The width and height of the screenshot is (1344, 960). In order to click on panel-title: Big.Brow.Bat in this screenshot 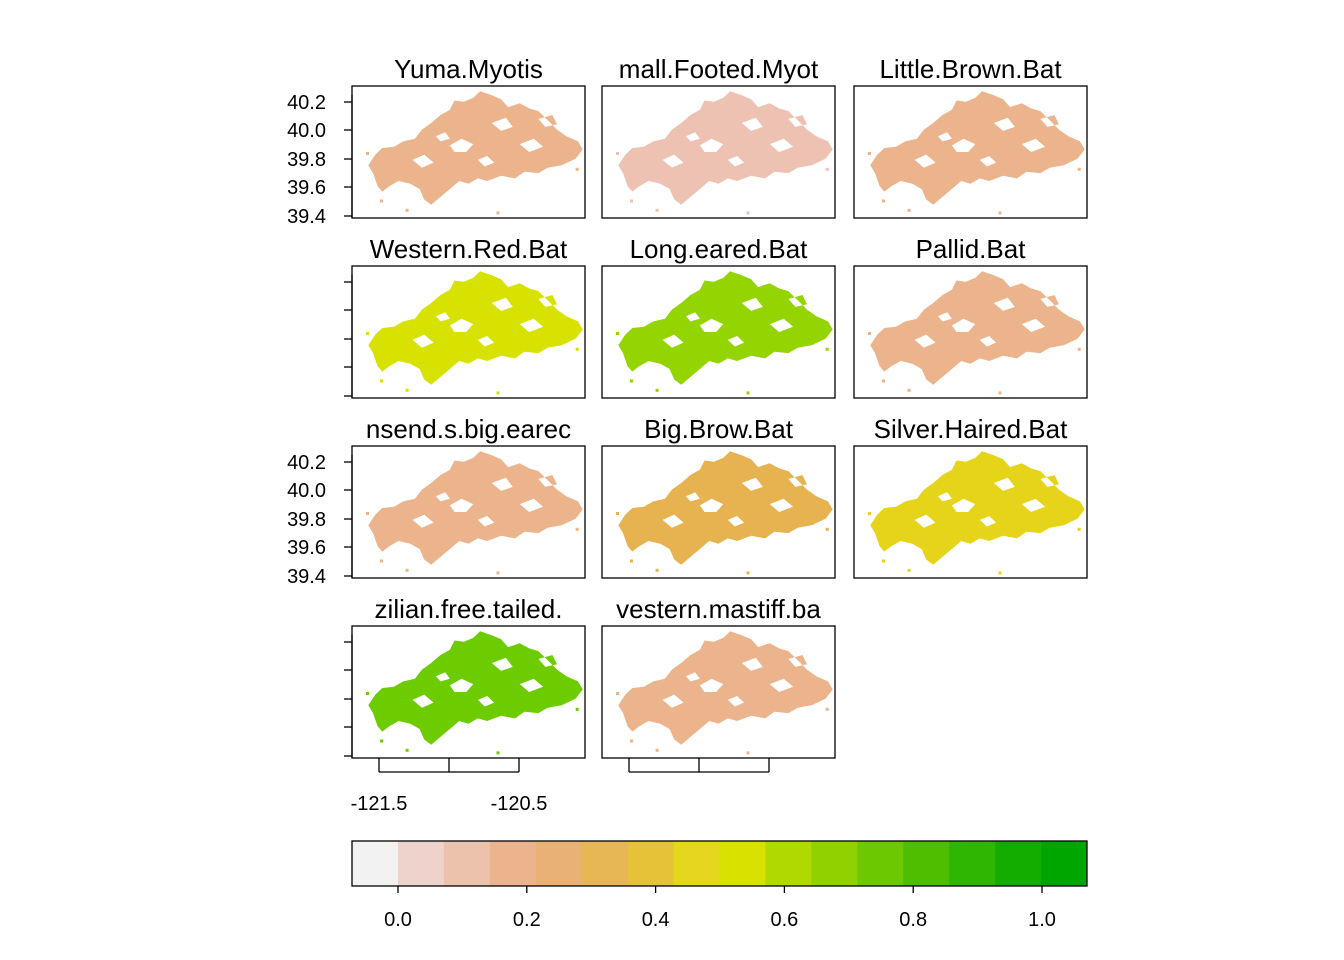, I will do `click(719, 429)`.